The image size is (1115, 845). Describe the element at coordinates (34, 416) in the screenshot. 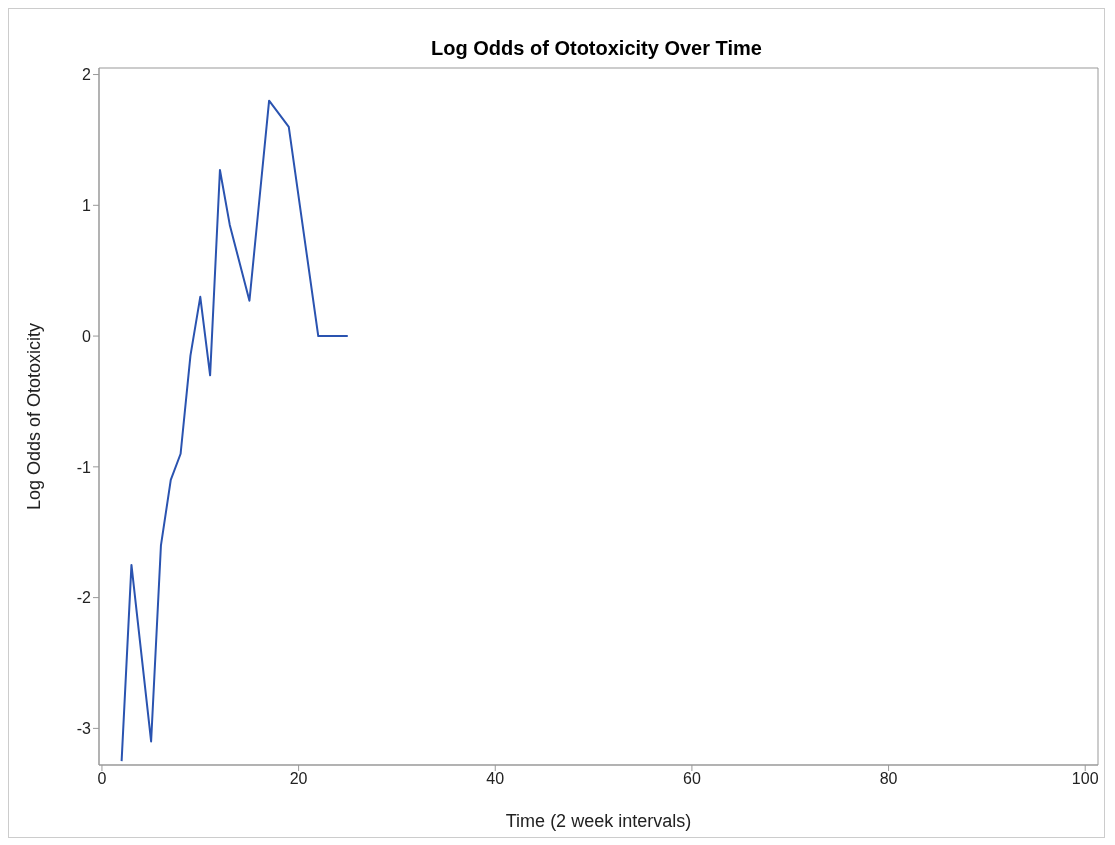

I see `y-axis-title: Log Odds of Ototoxicity` at that location.